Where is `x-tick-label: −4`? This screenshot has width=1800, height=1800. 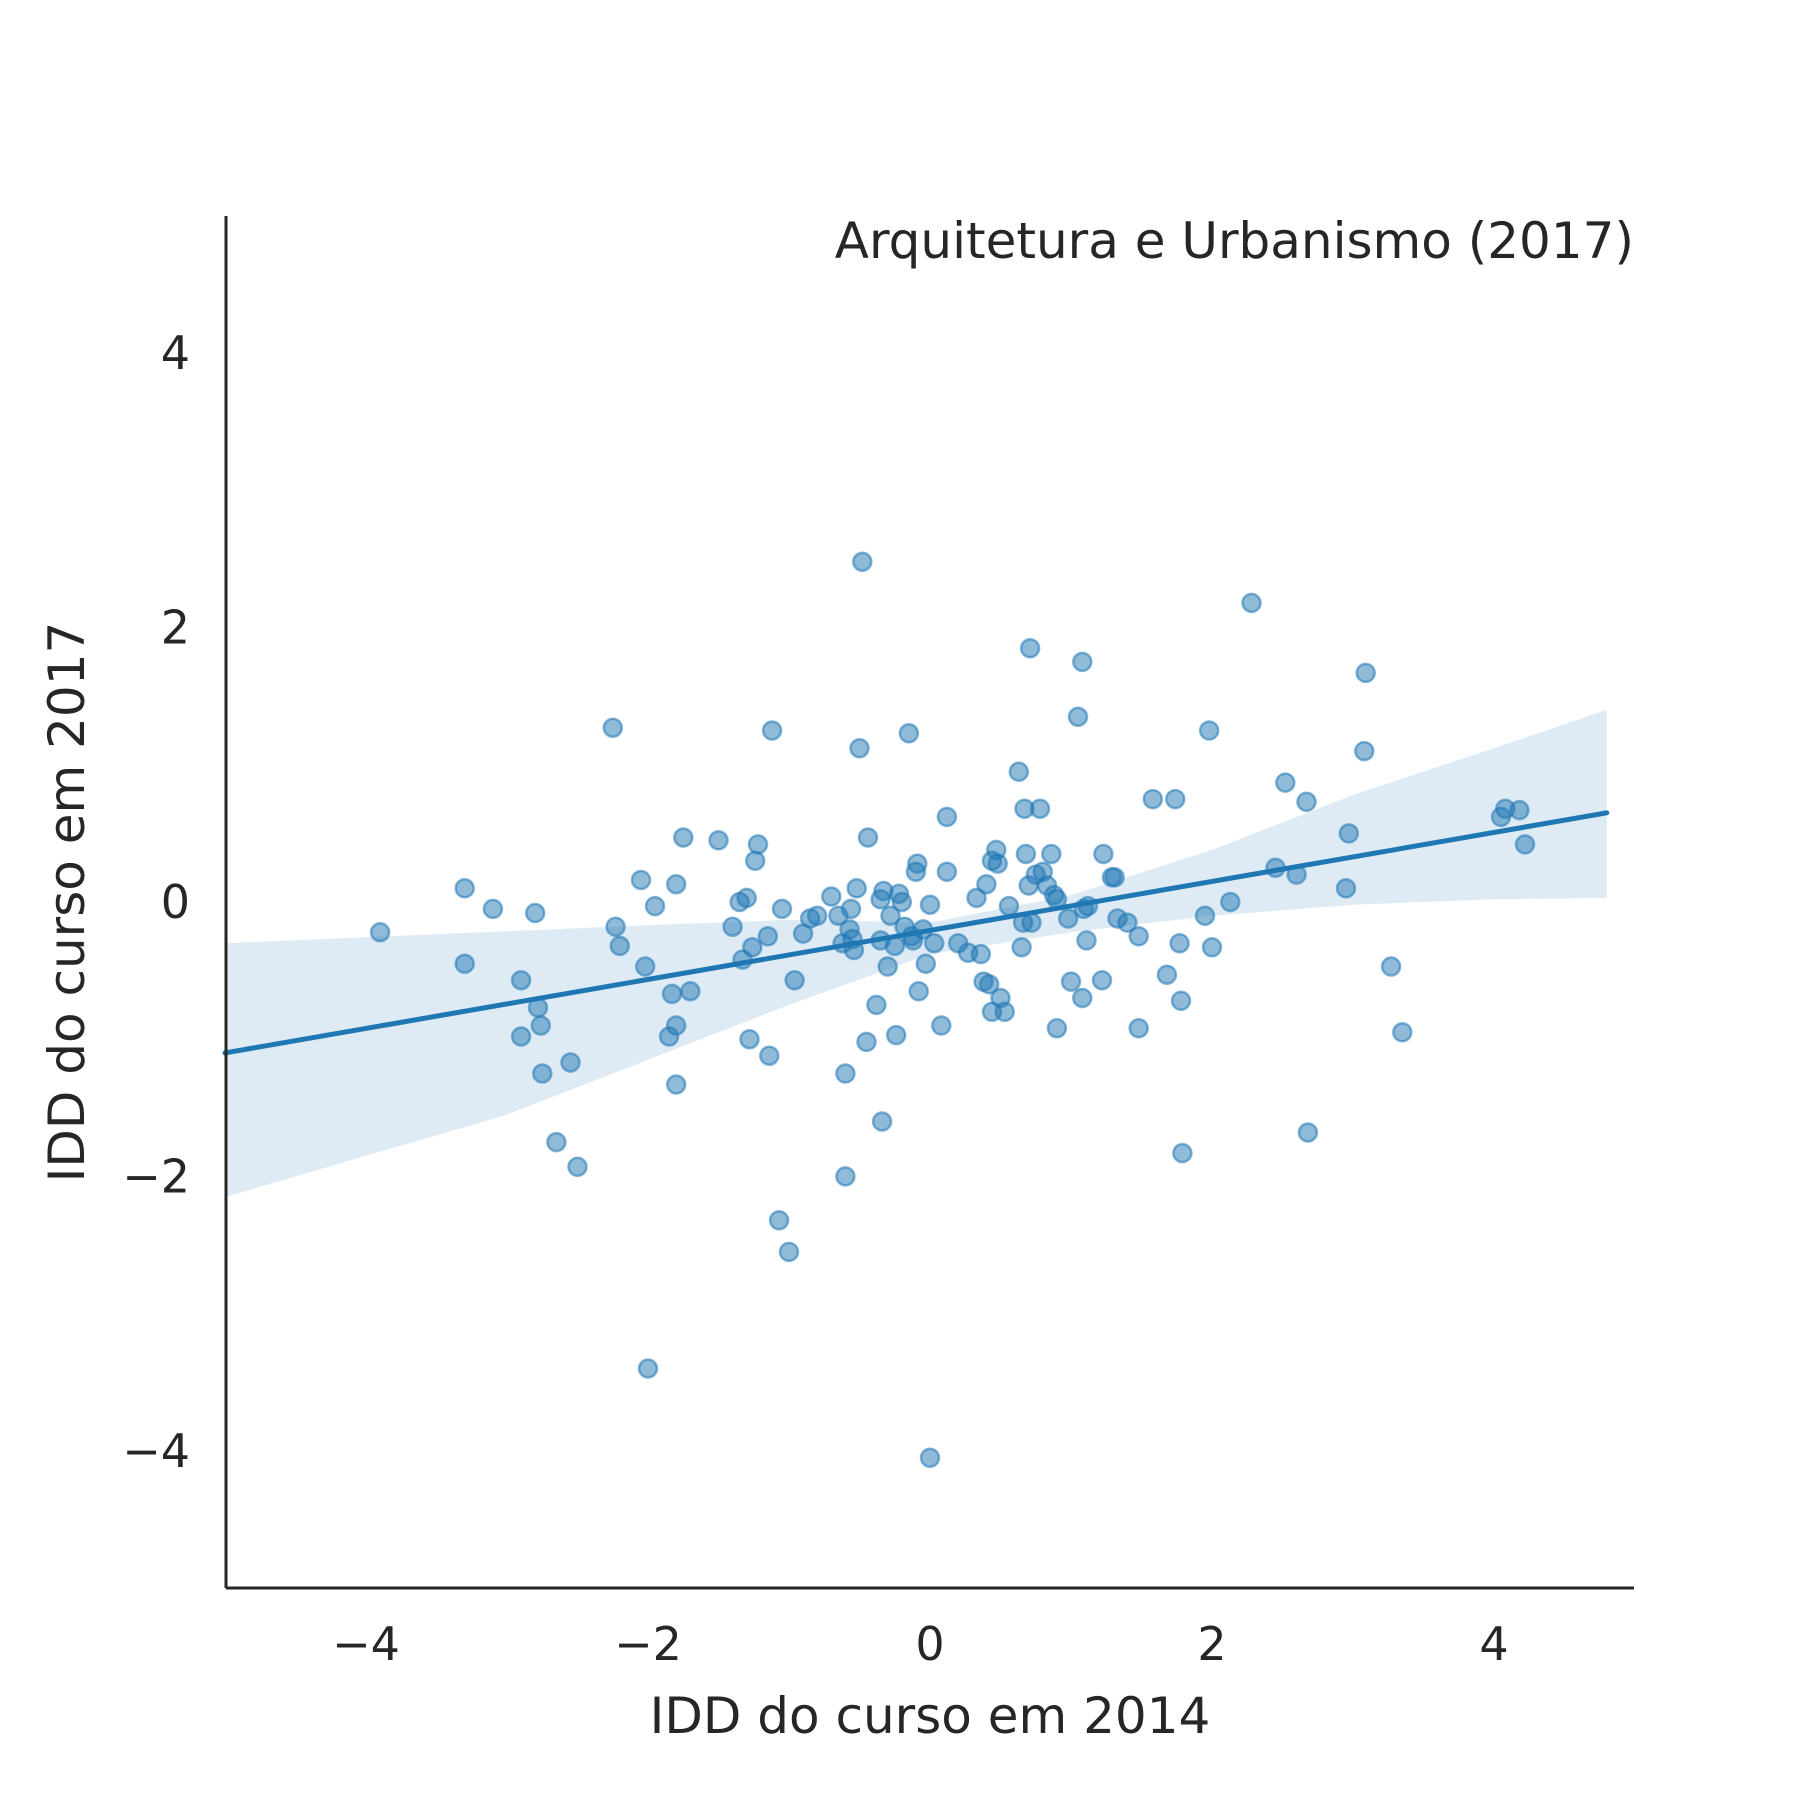 x-tick-label: −4 is located at coordinates (366, 1644).